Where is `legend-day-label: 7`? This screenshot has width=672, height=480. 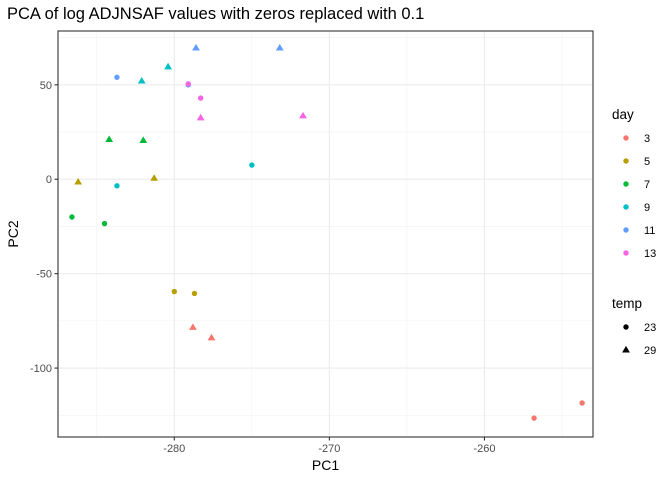
legend-day-label: 7 is located at coordinates (647, 185).